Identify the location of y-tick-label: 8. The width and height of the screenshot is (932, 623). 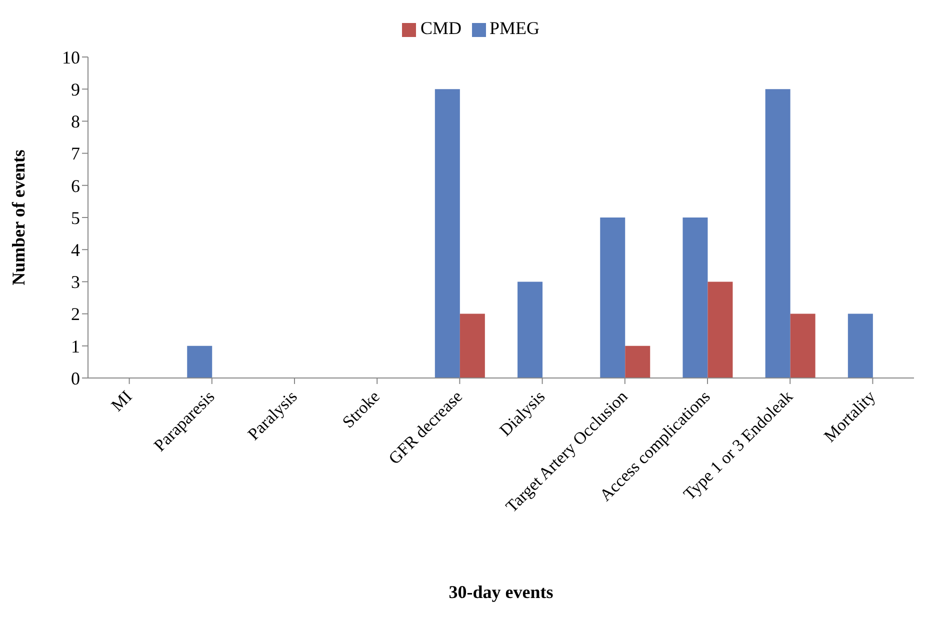
(75, 122).